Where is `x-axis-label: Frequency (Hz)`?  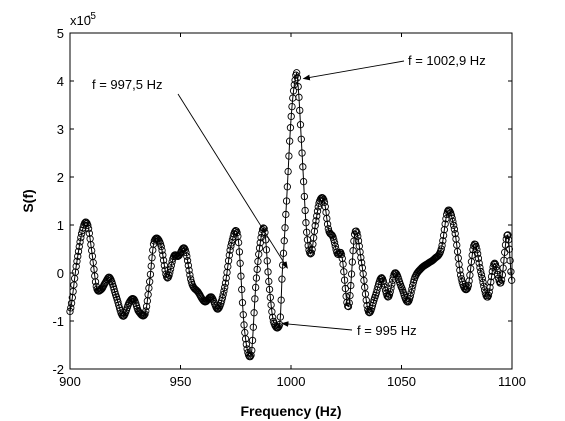 x-axis-label: Frequency (Hz) is located at coordinates (290, 411).